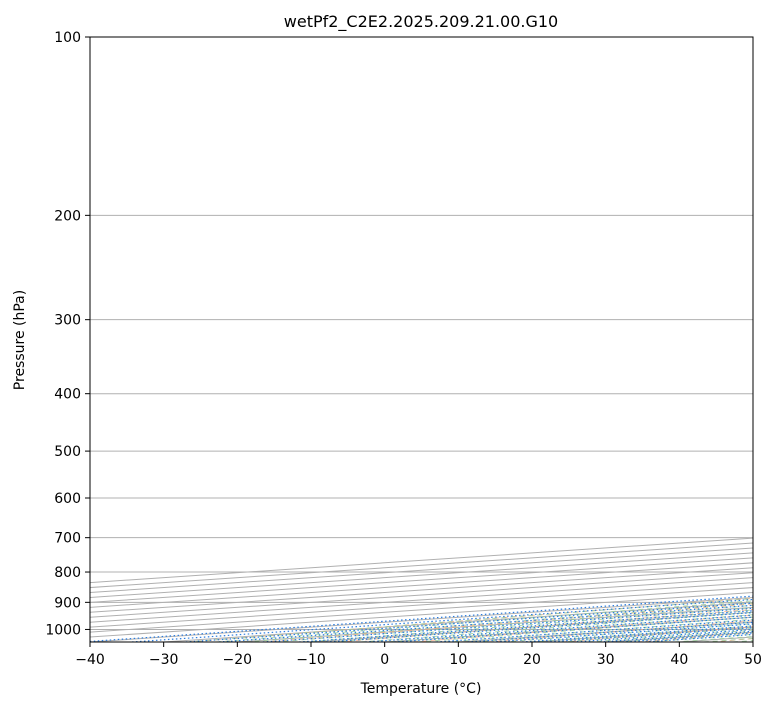 The image size is (775, 708). Describe the element at coordinates (67, 573) in the screenshot. I see `y-tick-label: 800` at that location.